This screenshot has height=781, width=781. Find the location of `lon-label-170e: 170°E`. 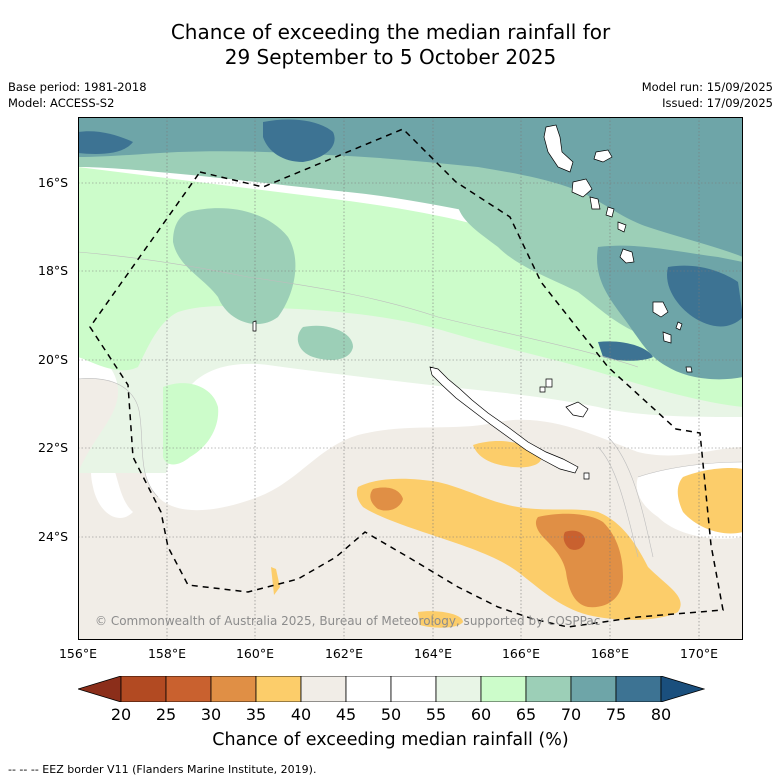

lon-label-170e: 170°E is located at coordinates (698, 653).